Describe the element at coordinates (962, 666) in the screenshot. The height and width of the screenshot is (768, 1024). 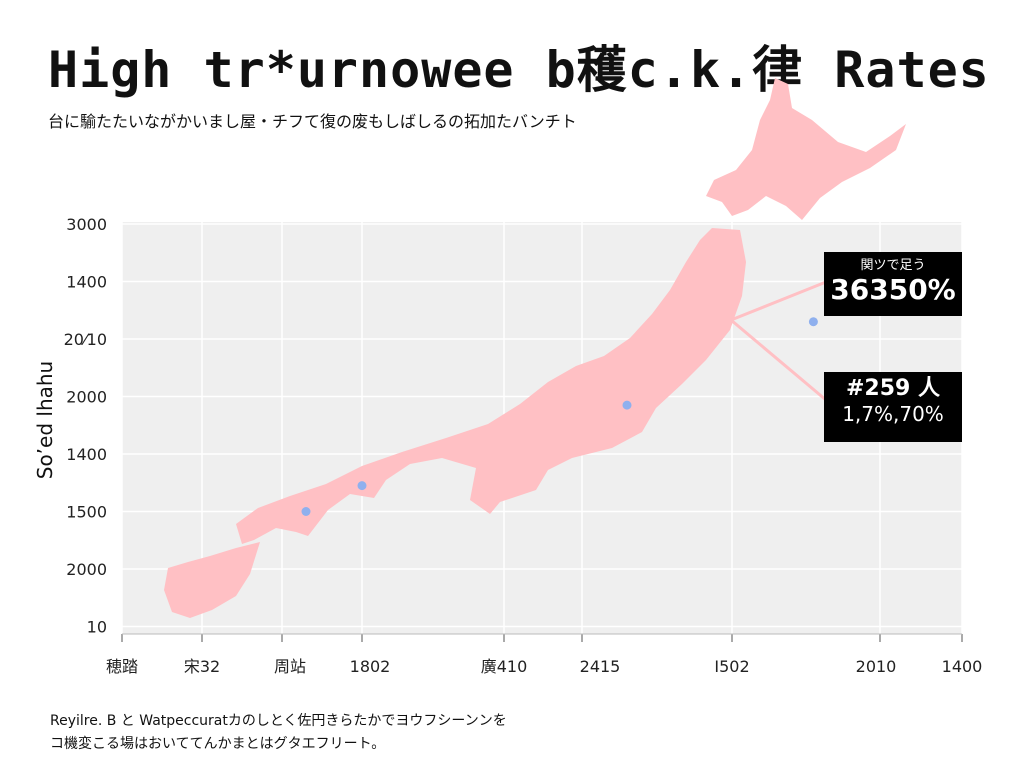
I see `x-tick-label: 1400` at that location.